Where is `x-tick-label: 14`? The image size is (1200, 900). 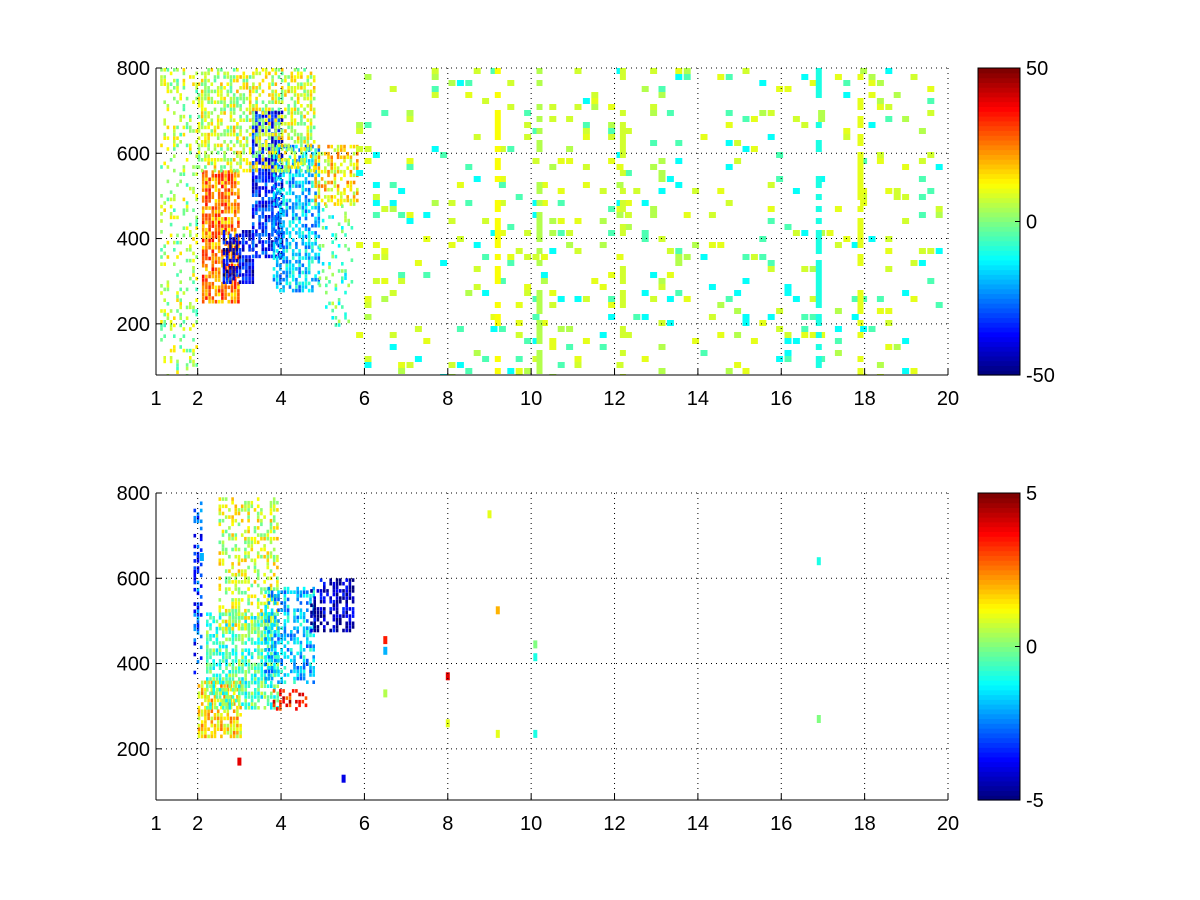
x-tick-label: 14 is located at coordinates (698, 824).